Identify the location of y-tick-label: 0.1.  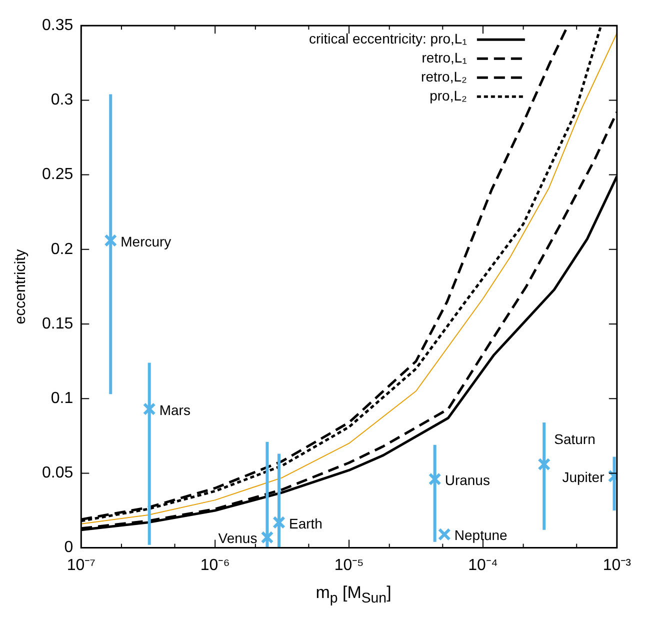
(62, 399).